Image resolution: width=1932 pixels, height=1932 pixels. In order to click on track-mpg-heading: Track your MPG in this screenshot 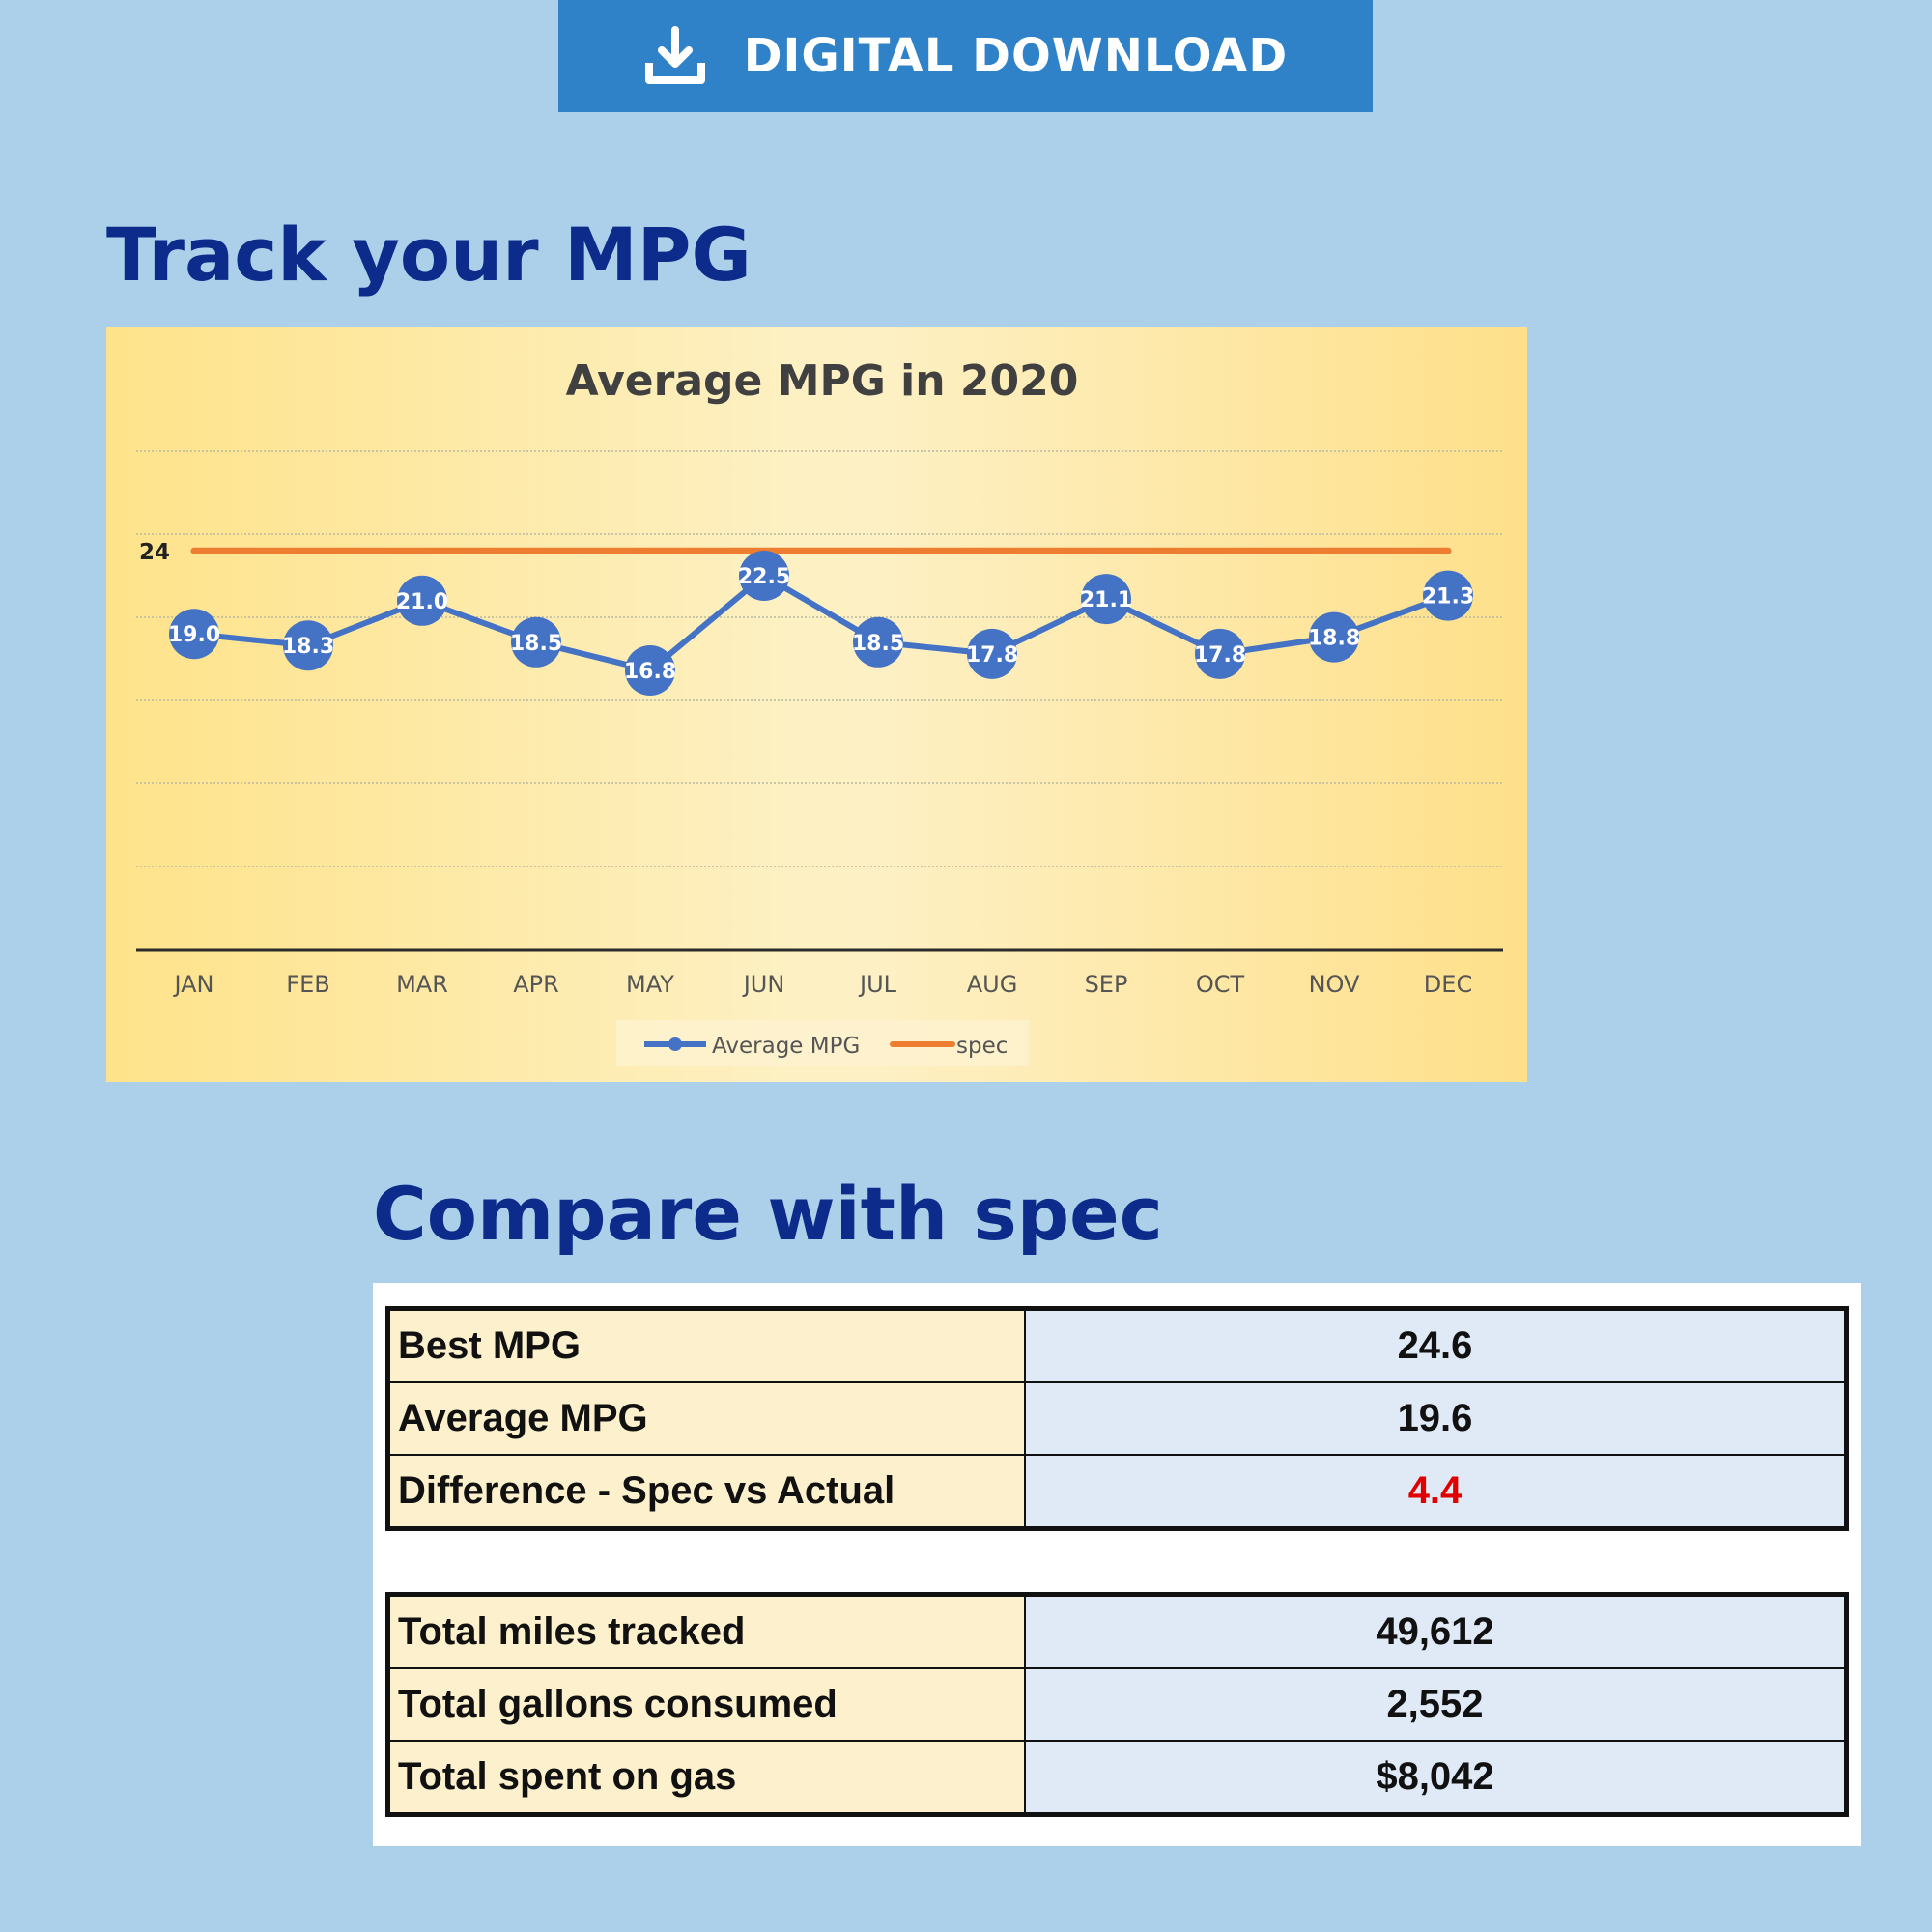, I will do `click(429, 255)`.